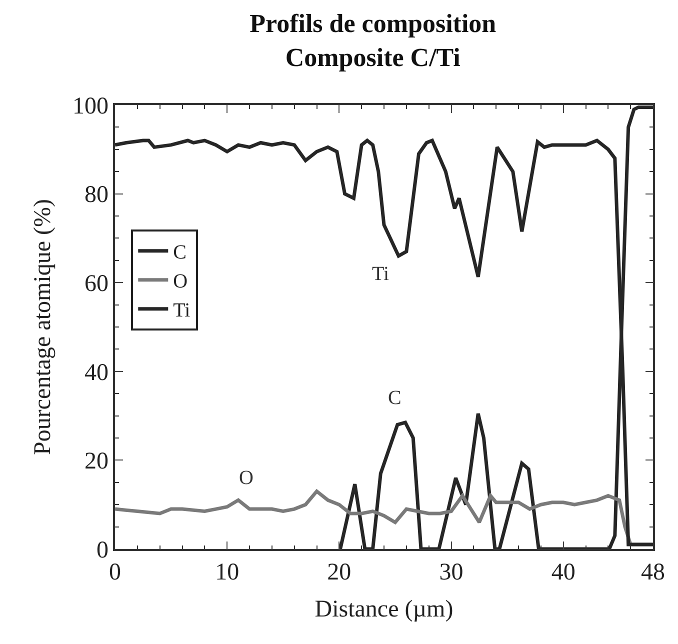 This screenshot has width=678, height=644. Describe the element at coordinates (451, 573) in the screenshot. I see `x-tick-label: 30` at that location.